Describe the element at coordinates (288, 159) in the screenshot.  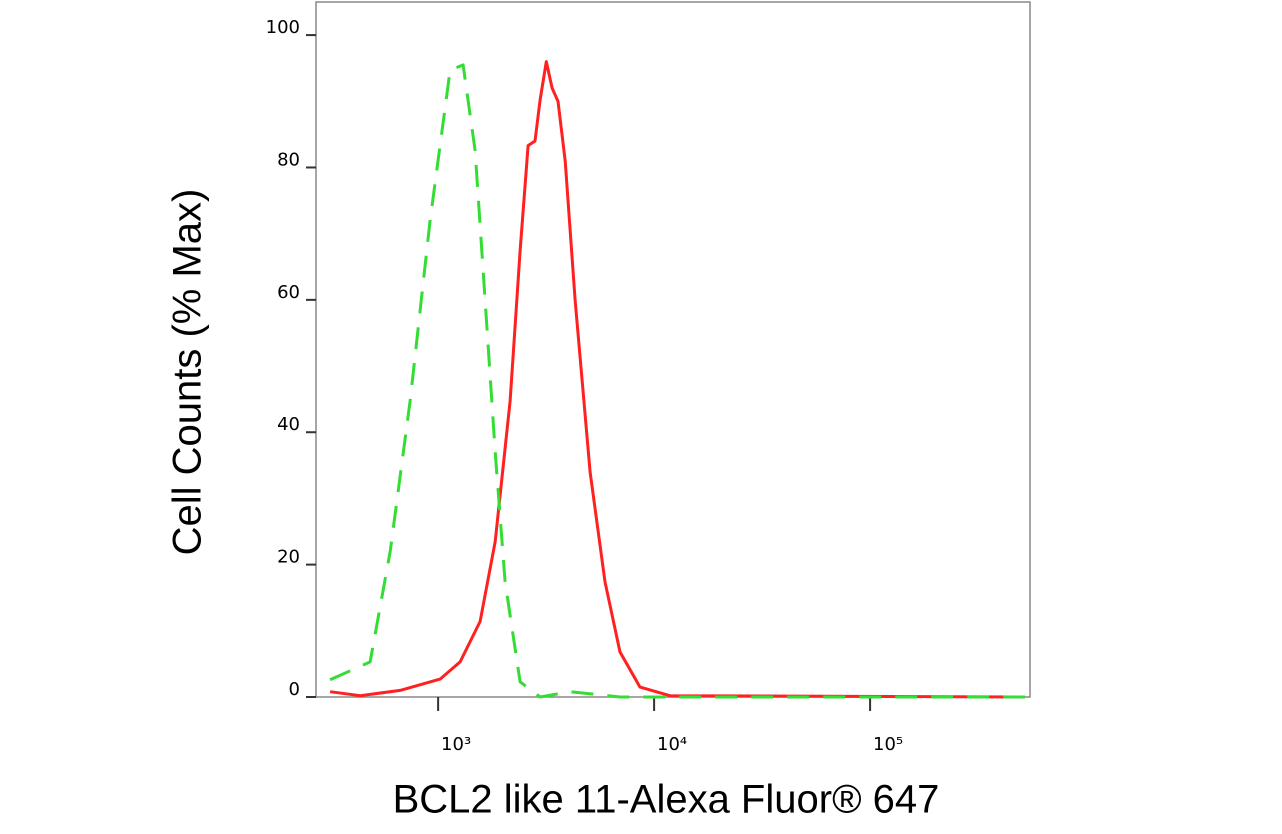
I see `y-tick-label: 80` at that location.